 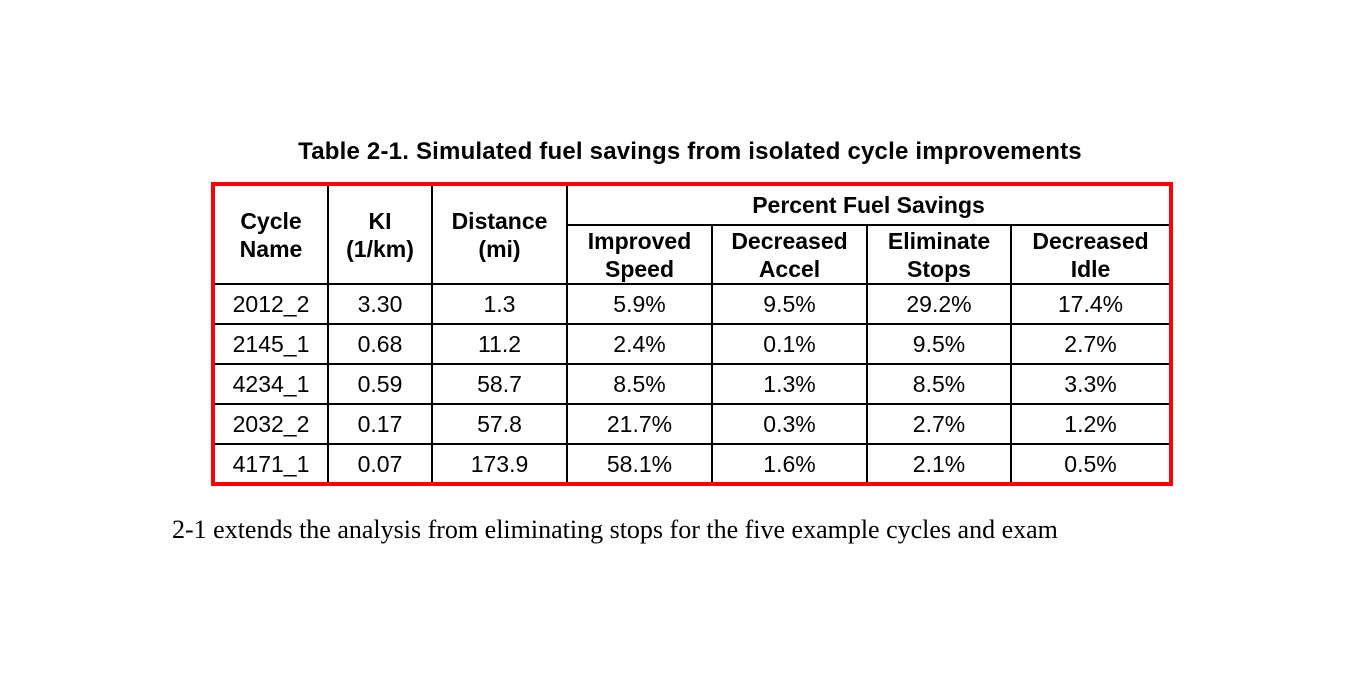 I want to click on cell-improved-speed: 5.9%, so click(x=639, y=304).